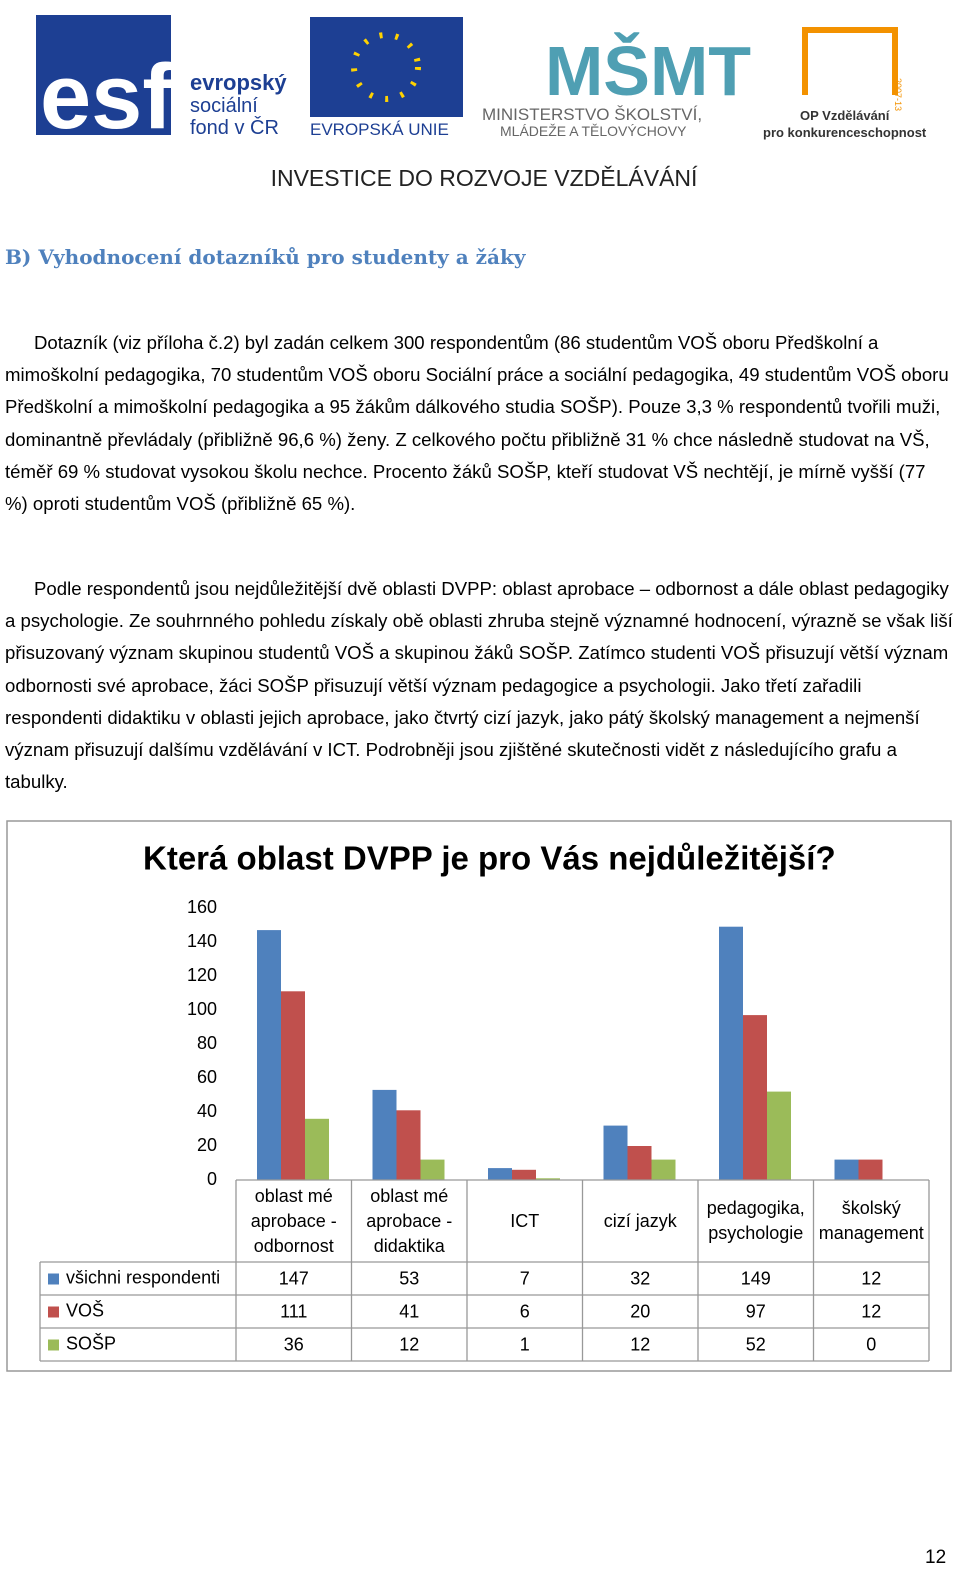 The image size is (960, 1574). Describe the element at coordinates (207, 1077) in the screenshot. I see `y-tick-label: 60` at that location.